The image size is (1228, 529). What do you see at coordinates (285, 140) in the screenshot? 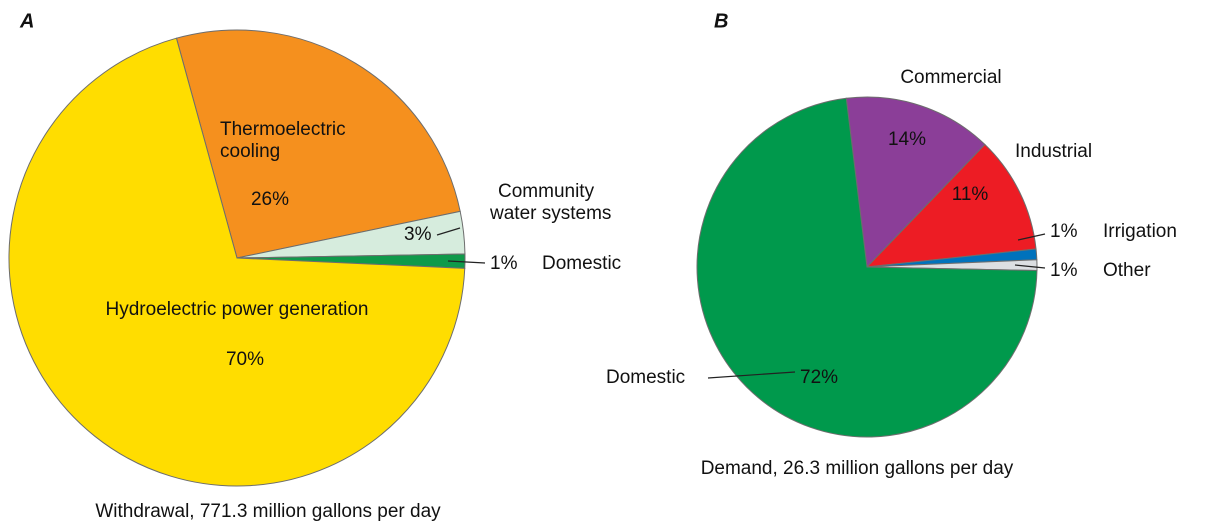
I see `slice-label: Thermoelectric cooling` at bounding box center [285, 140].